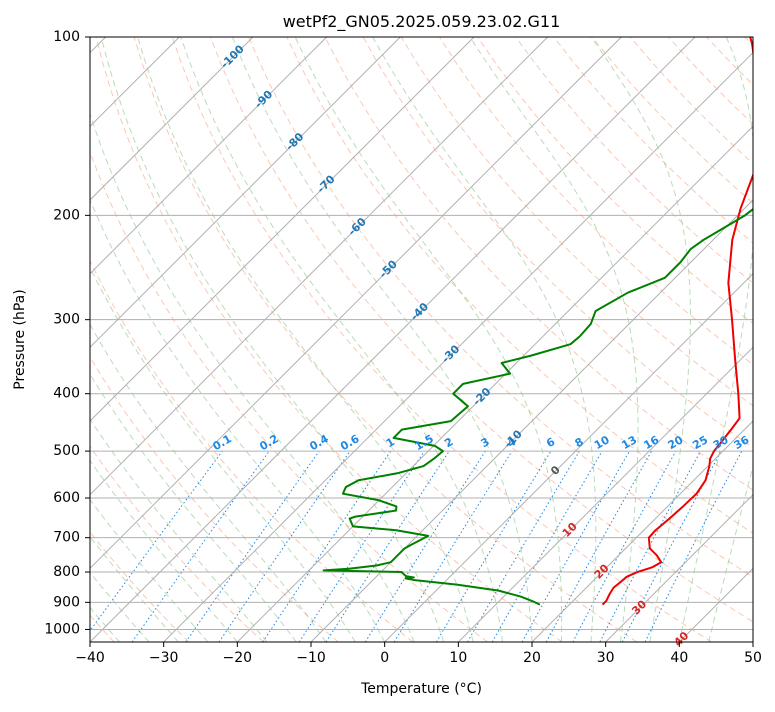 This screenshot has width=775, height=712. What do you see at coordinates (90, 658) in the screenshot?
I see `x-tick-label: −40` at bounding box center [90, 658].